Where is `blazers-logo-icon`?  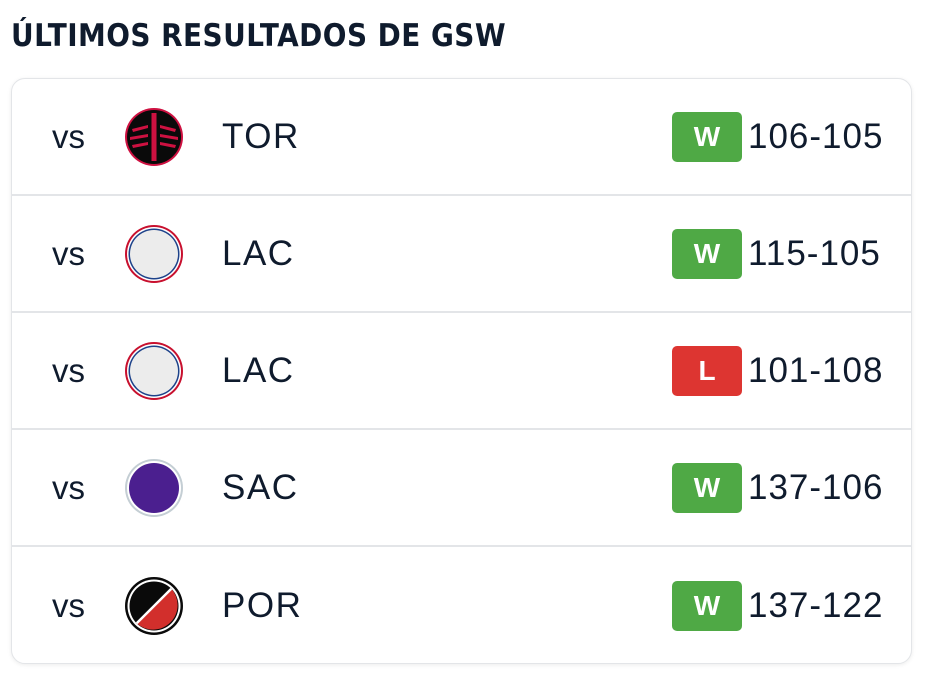 blazers-logo-icon is located at coordinates (154, 606).